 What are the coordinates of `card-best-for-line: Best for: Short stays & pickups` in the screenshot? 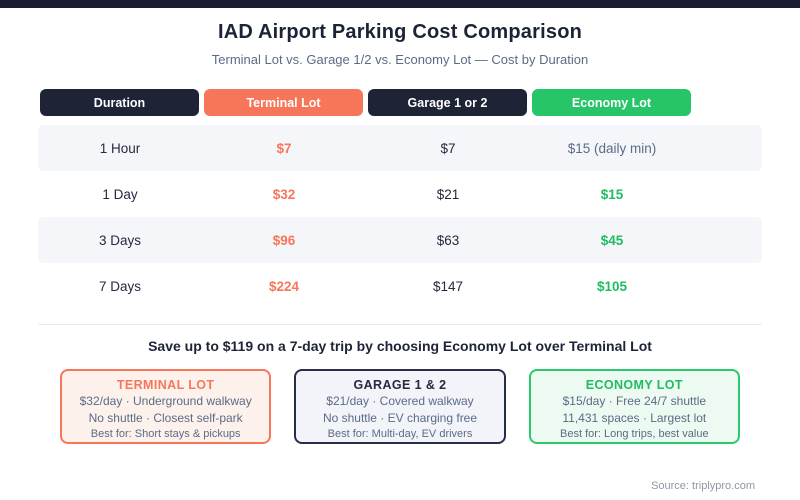 It's located at (165, 434).